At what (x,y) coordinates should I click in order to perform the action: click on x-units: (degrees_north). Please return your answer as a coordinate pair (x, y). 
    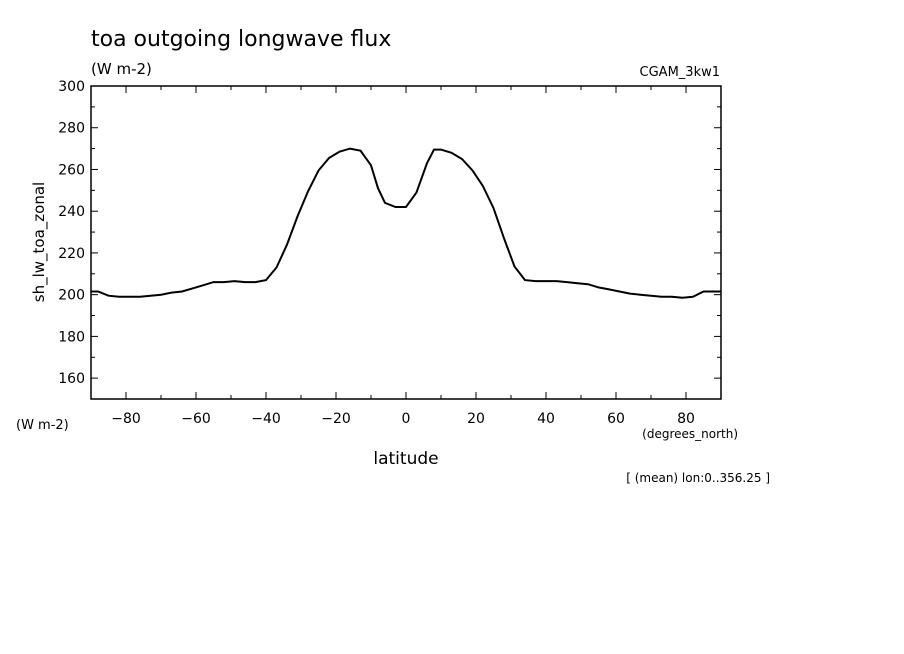
    Looking at the image, I should click on (690, 434).